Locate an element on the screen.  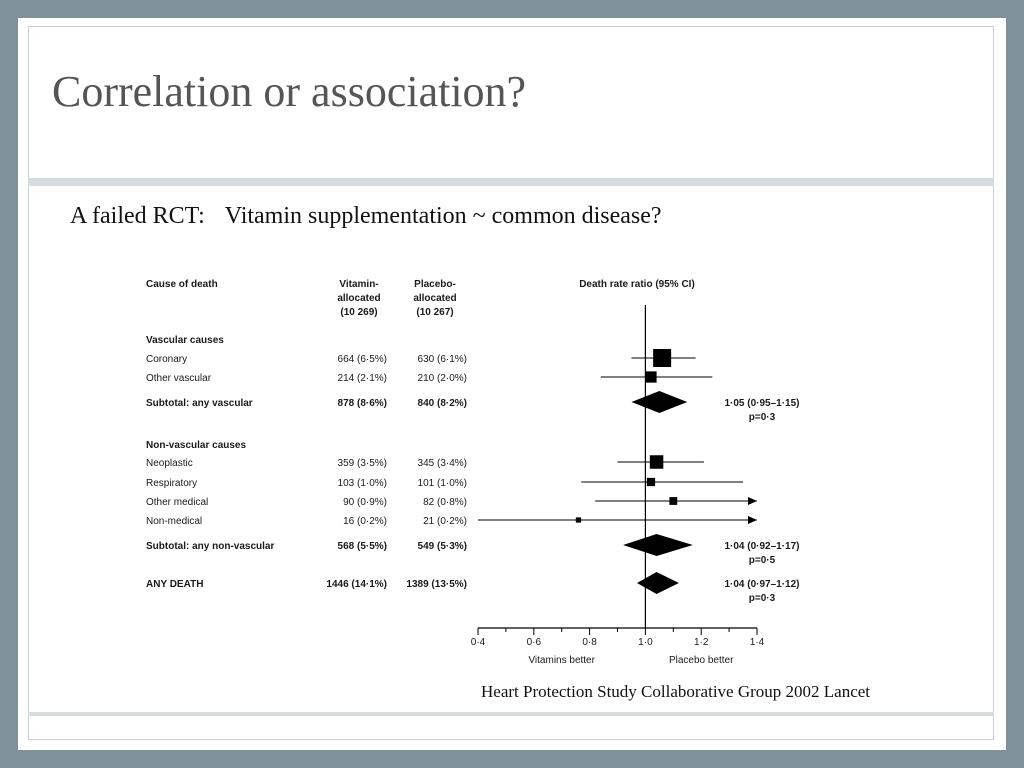
header-placebo: Placebo- is located at coordinates (435, 284).